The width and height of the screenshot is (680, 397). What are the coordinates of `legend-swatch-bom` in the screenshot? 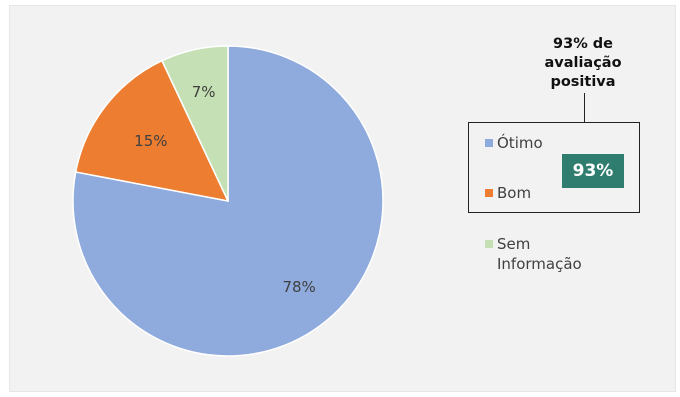 It's located at (489, 193).